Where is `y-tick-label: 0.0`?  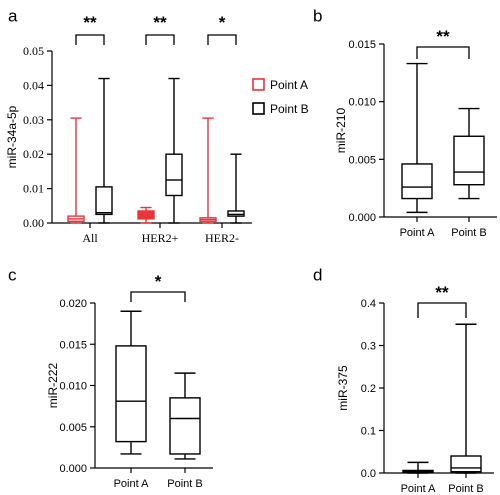 y-tick-label: 0.0 is located at coordinates (368, 474).